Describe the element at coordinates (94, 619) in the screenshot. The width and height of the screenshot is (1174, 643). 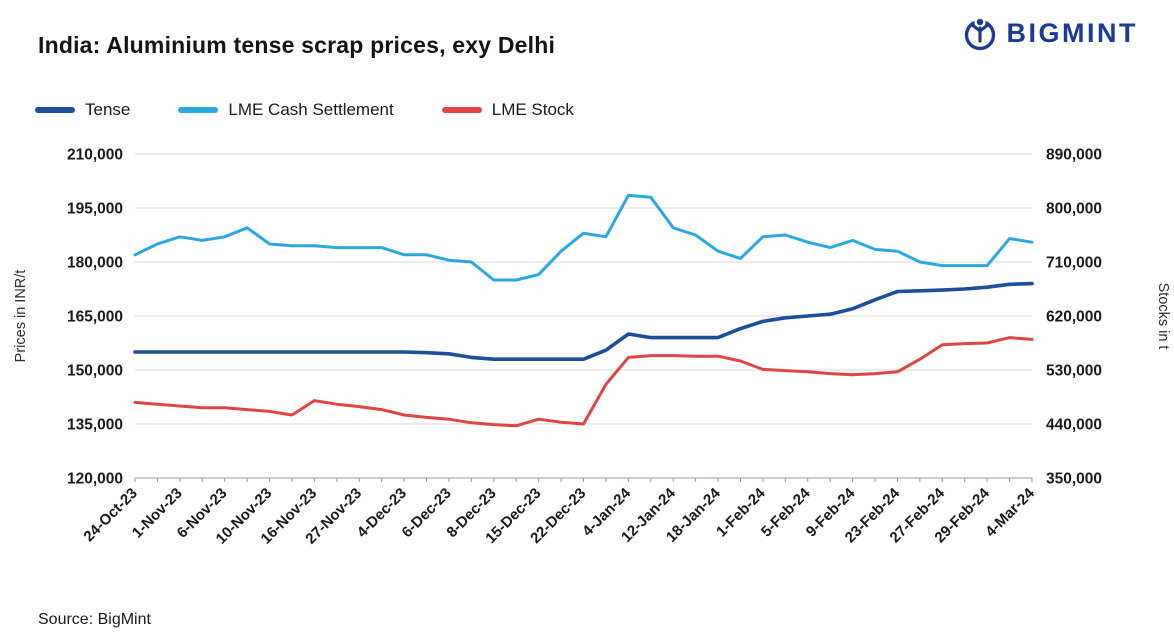
I see `source-note: Source: BigMint` at that location.